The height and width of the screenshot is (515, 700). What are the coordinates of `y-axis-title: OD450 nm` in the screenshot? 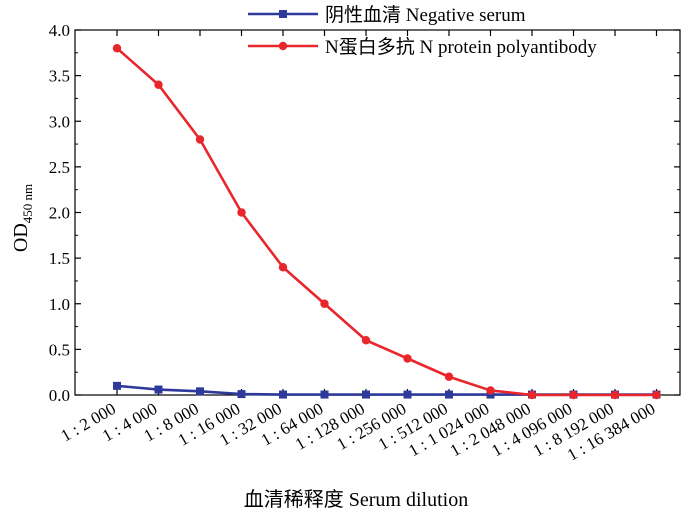 It's located at (22, 218).